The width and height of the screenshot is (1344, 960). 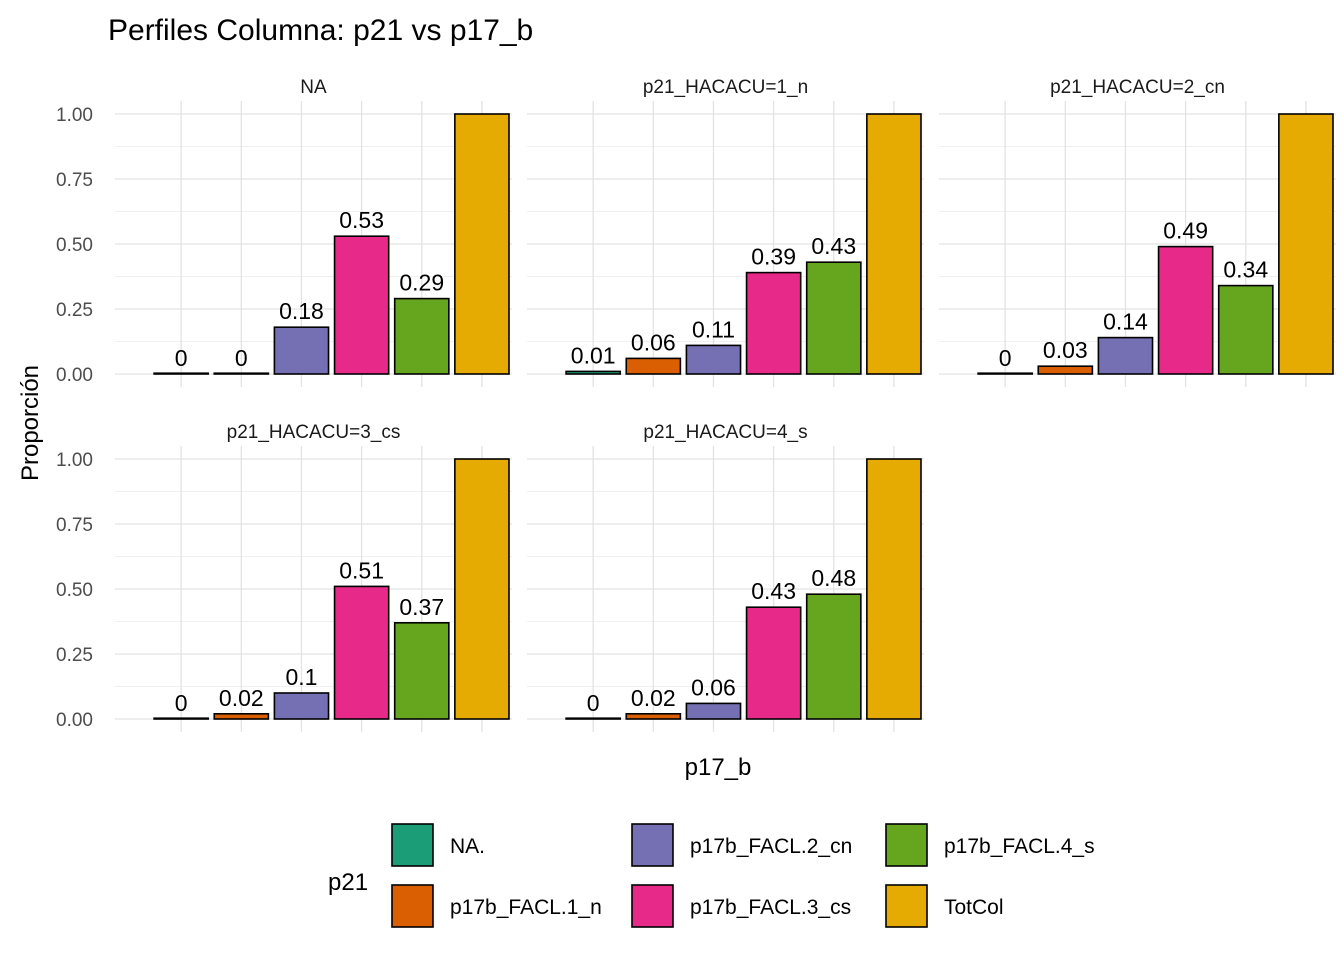 What do you see at coordinates (30, 423) in the screenshot?
I see `y-axis-label: Proporción` at bounding box center [30, 423].